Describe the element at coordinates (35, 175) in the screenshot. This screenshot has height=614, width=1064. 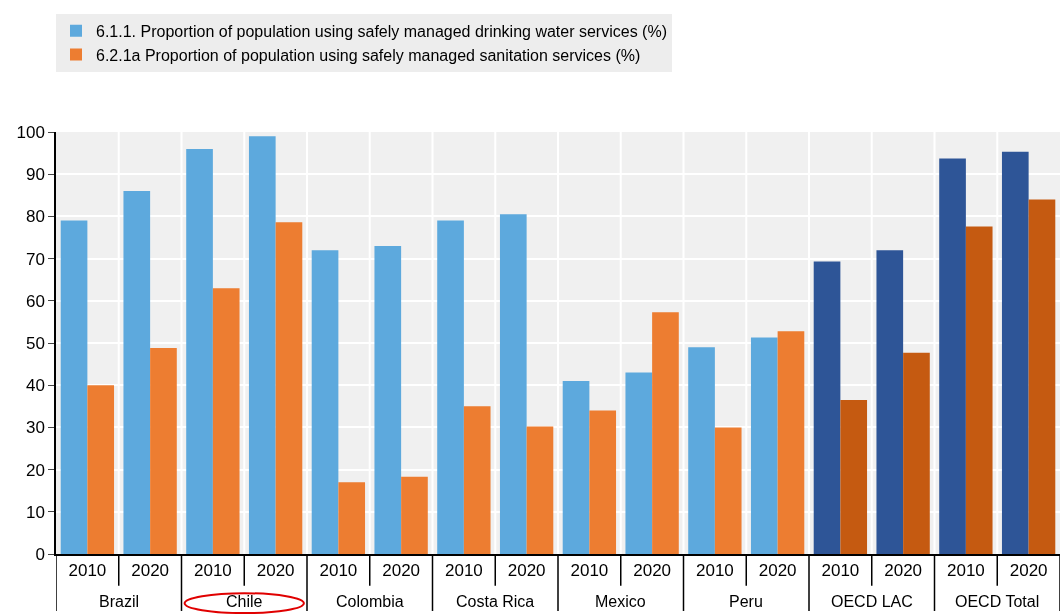
I see `y-tick-label: 90` at that location.